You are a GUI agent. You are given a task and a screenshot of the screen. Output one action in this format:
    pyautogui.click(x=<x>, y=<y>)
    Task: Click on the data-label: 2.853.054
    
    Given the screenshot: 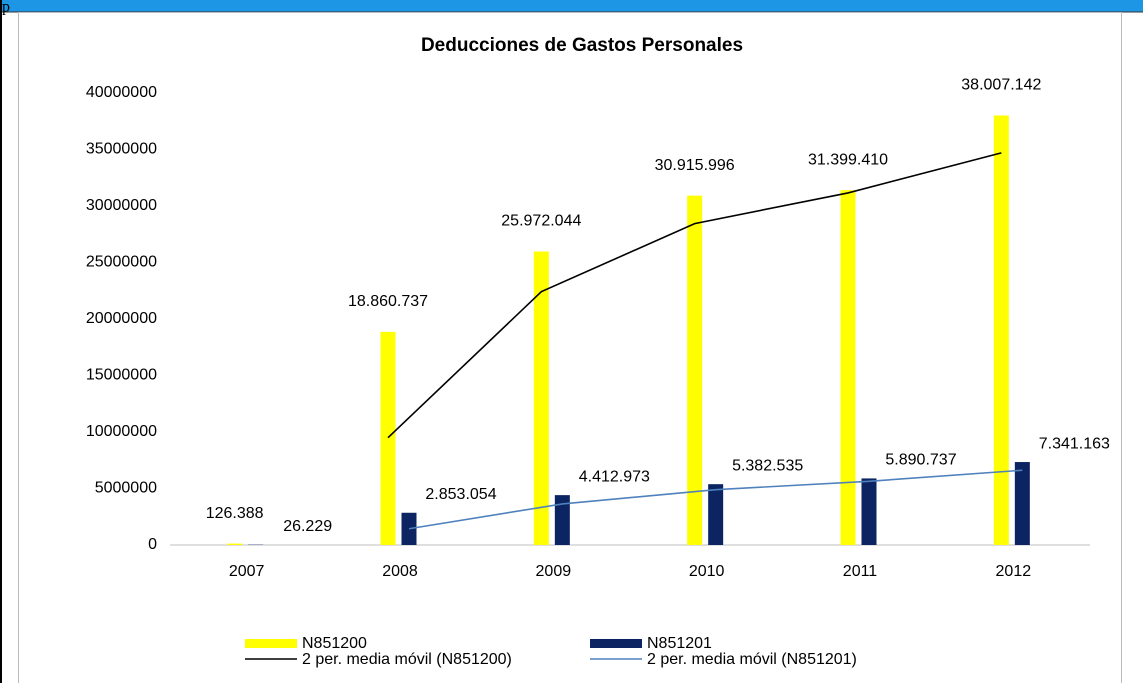 What is the action you would take?
    pyautogui.click(x=460, y=494)
    